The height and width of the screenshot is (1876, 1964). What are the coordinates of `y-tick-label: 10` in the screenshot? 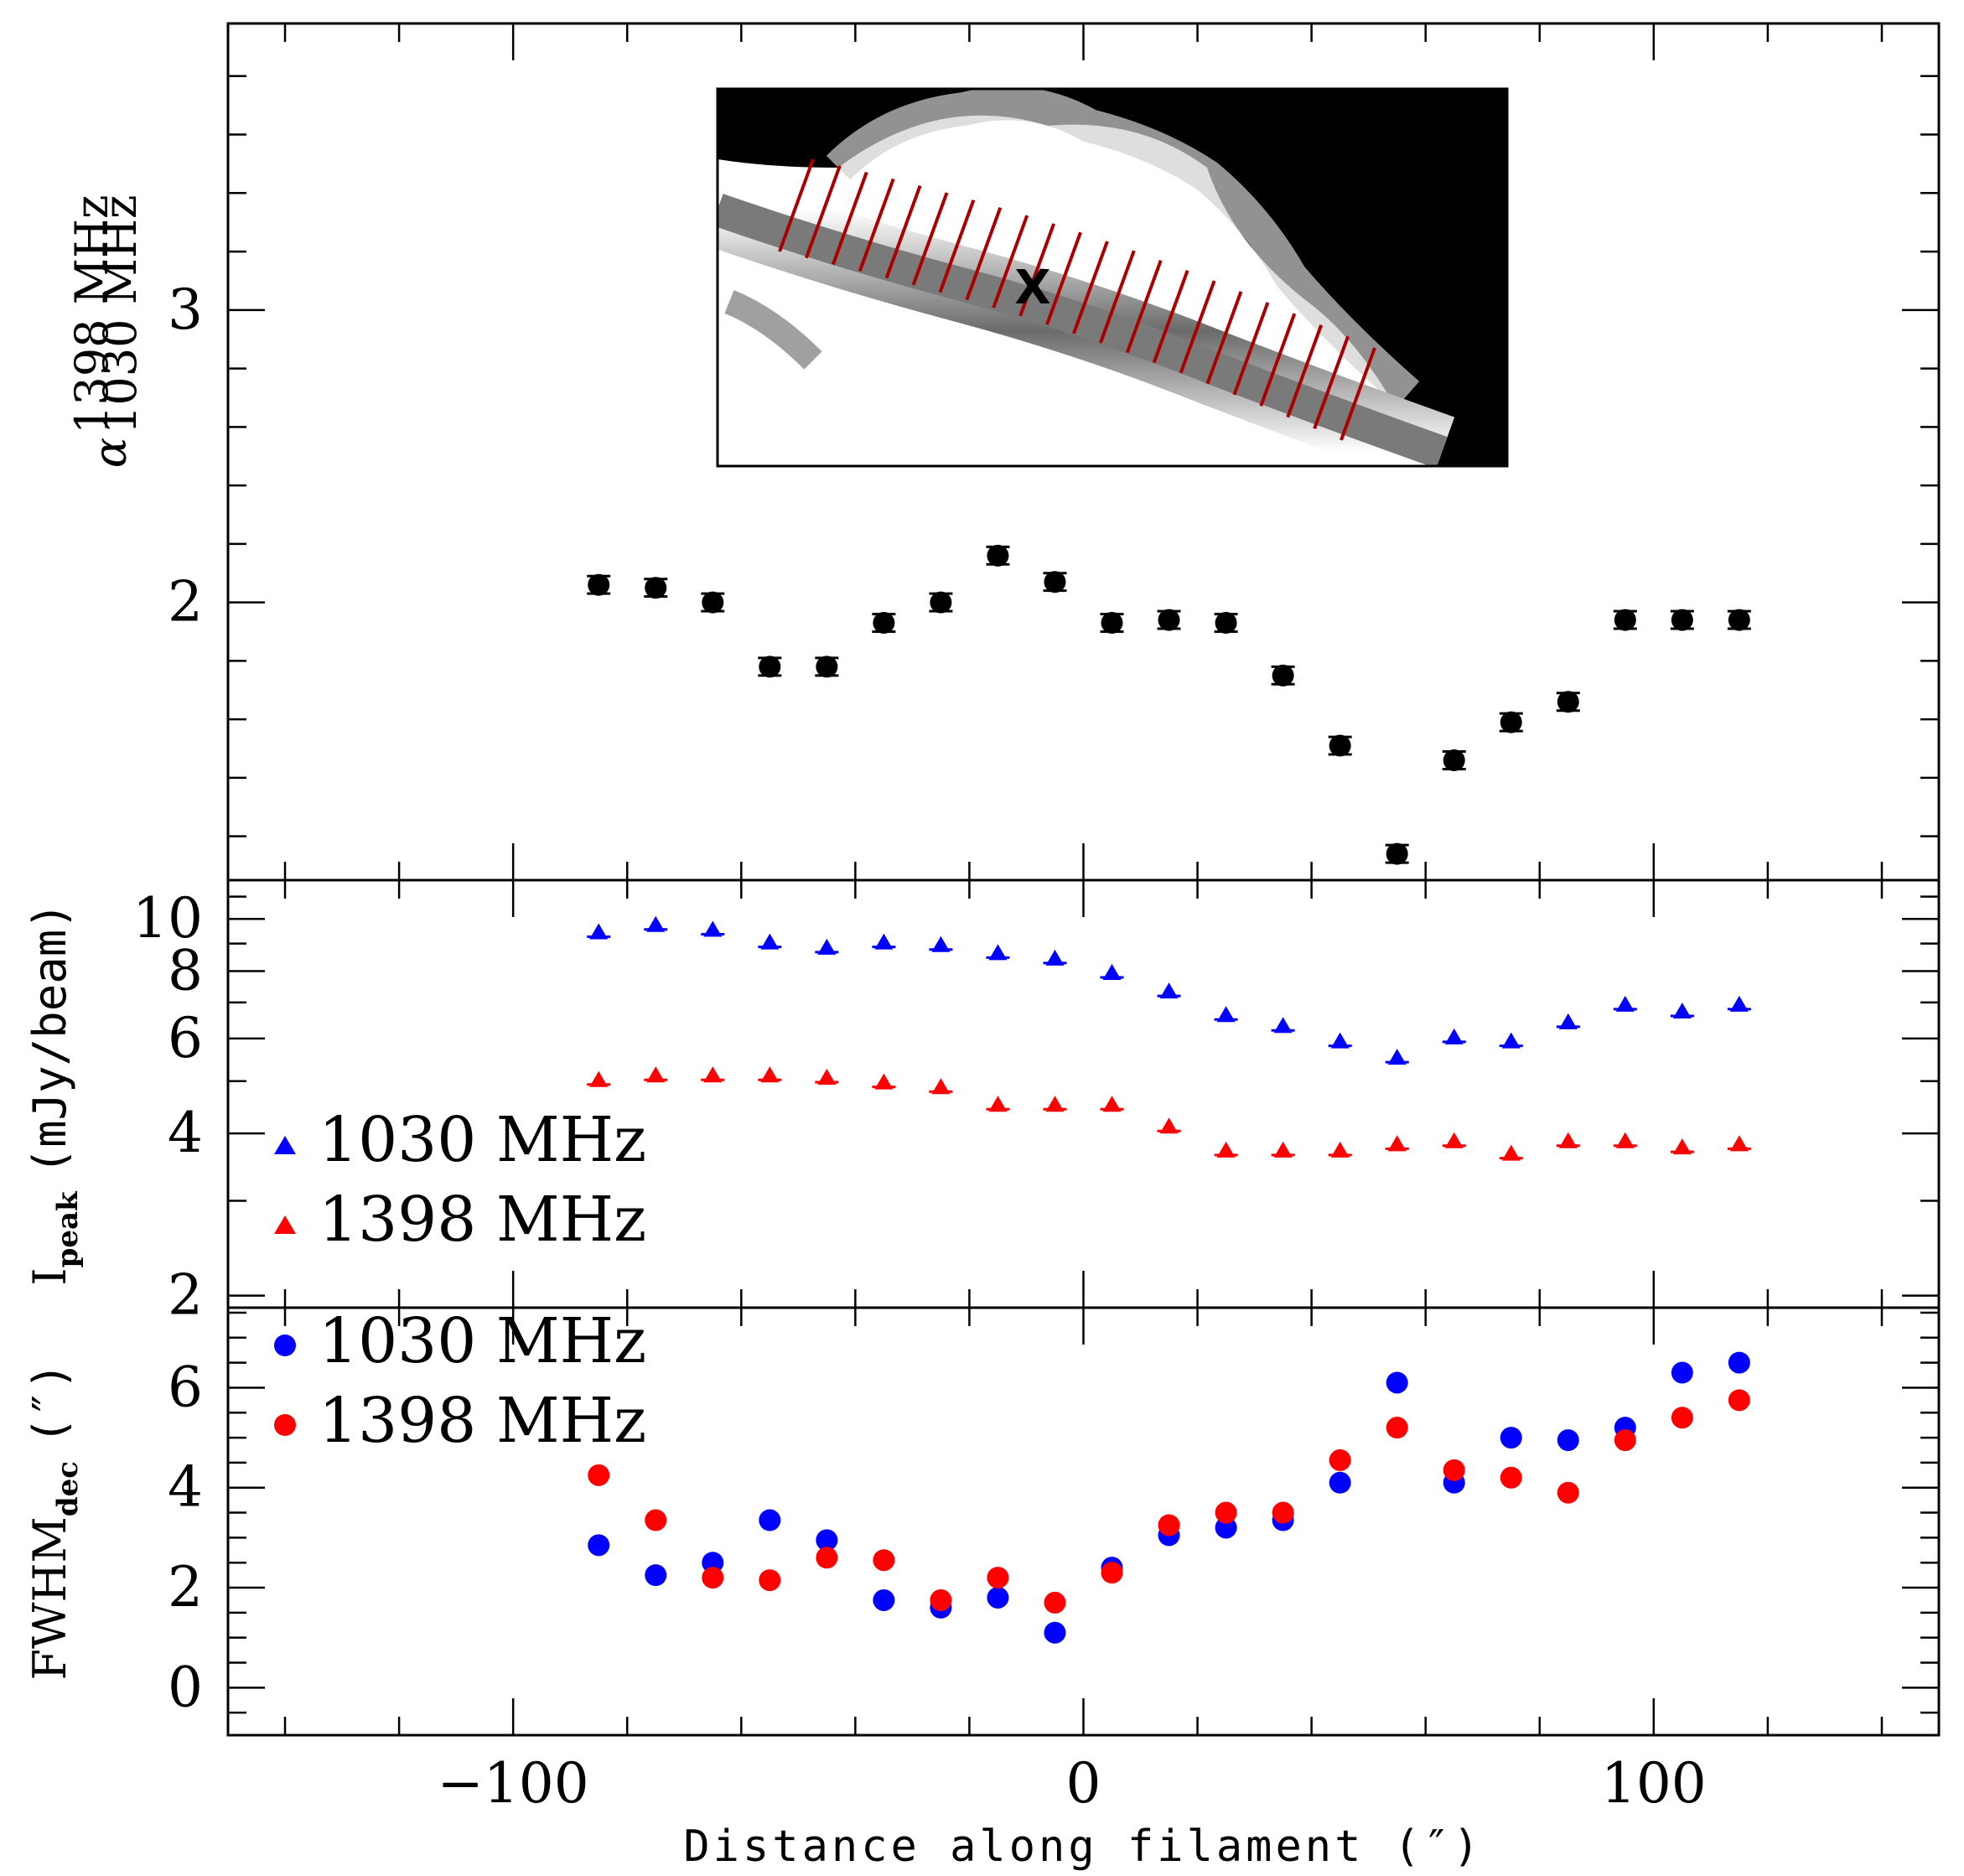 It's located at (167, 918).